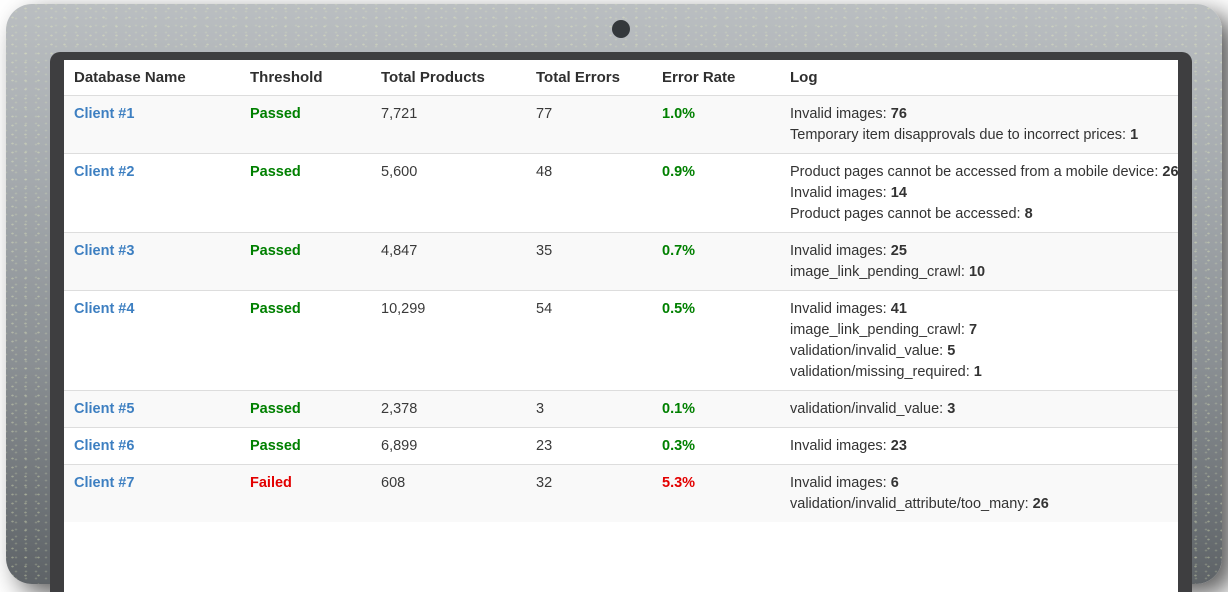 Image resolution: width=1228 pixels, height=592 pixels. I want to click on error-rate-cell: 0.9%, so click(716, 193).